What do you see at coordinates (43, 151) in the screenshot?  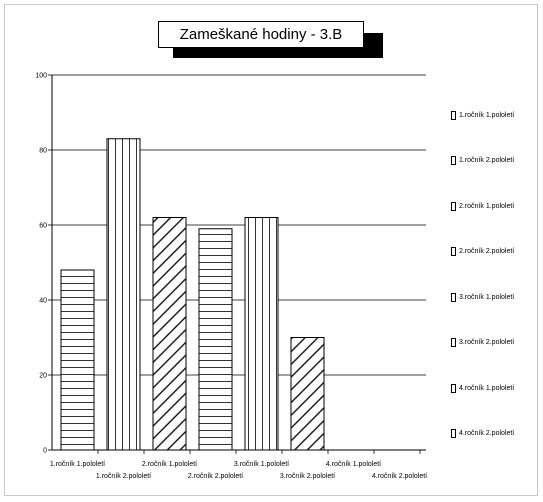 I see `y-tick-label: 80` at bounding box center [43, 151].